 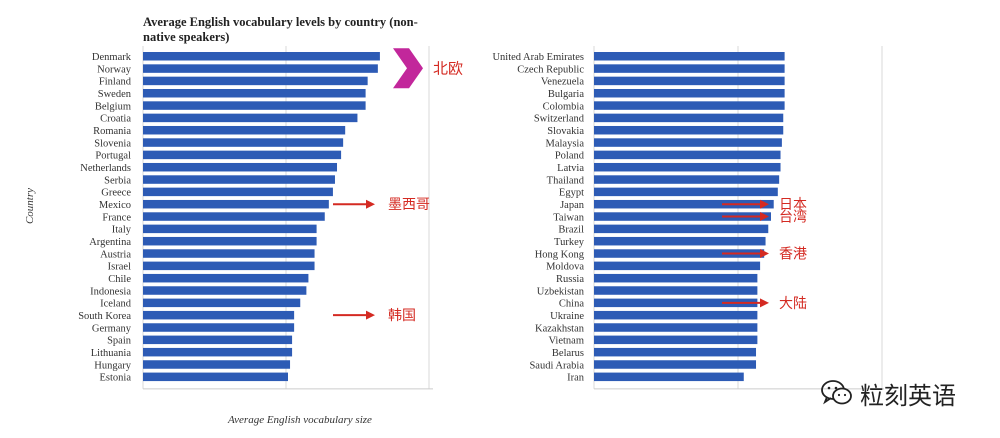 What do you see at coordinates (240, 167) in the screenshot?
I see `bar-netherlands` at bounding box center [240, 167].